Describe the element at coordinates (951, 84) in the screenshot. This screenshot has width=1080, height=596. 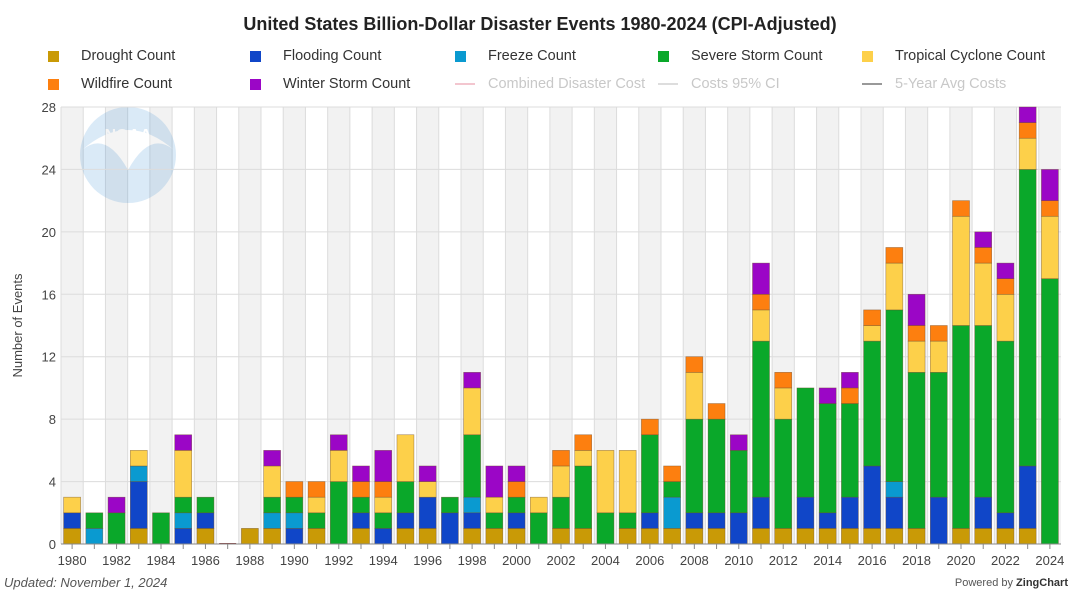
I see `legend-label: 5-Year Avg Costs` at that location.